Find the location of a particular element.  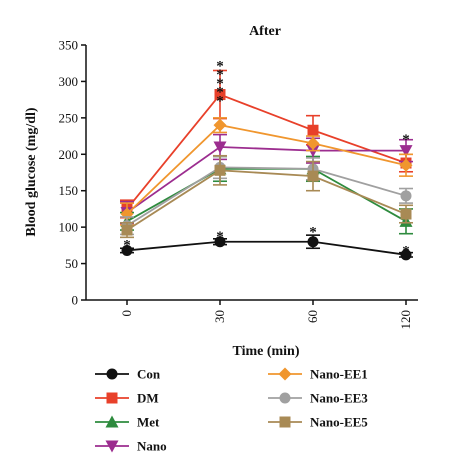

legend-label: Nano is located at coordinates (152, 446).